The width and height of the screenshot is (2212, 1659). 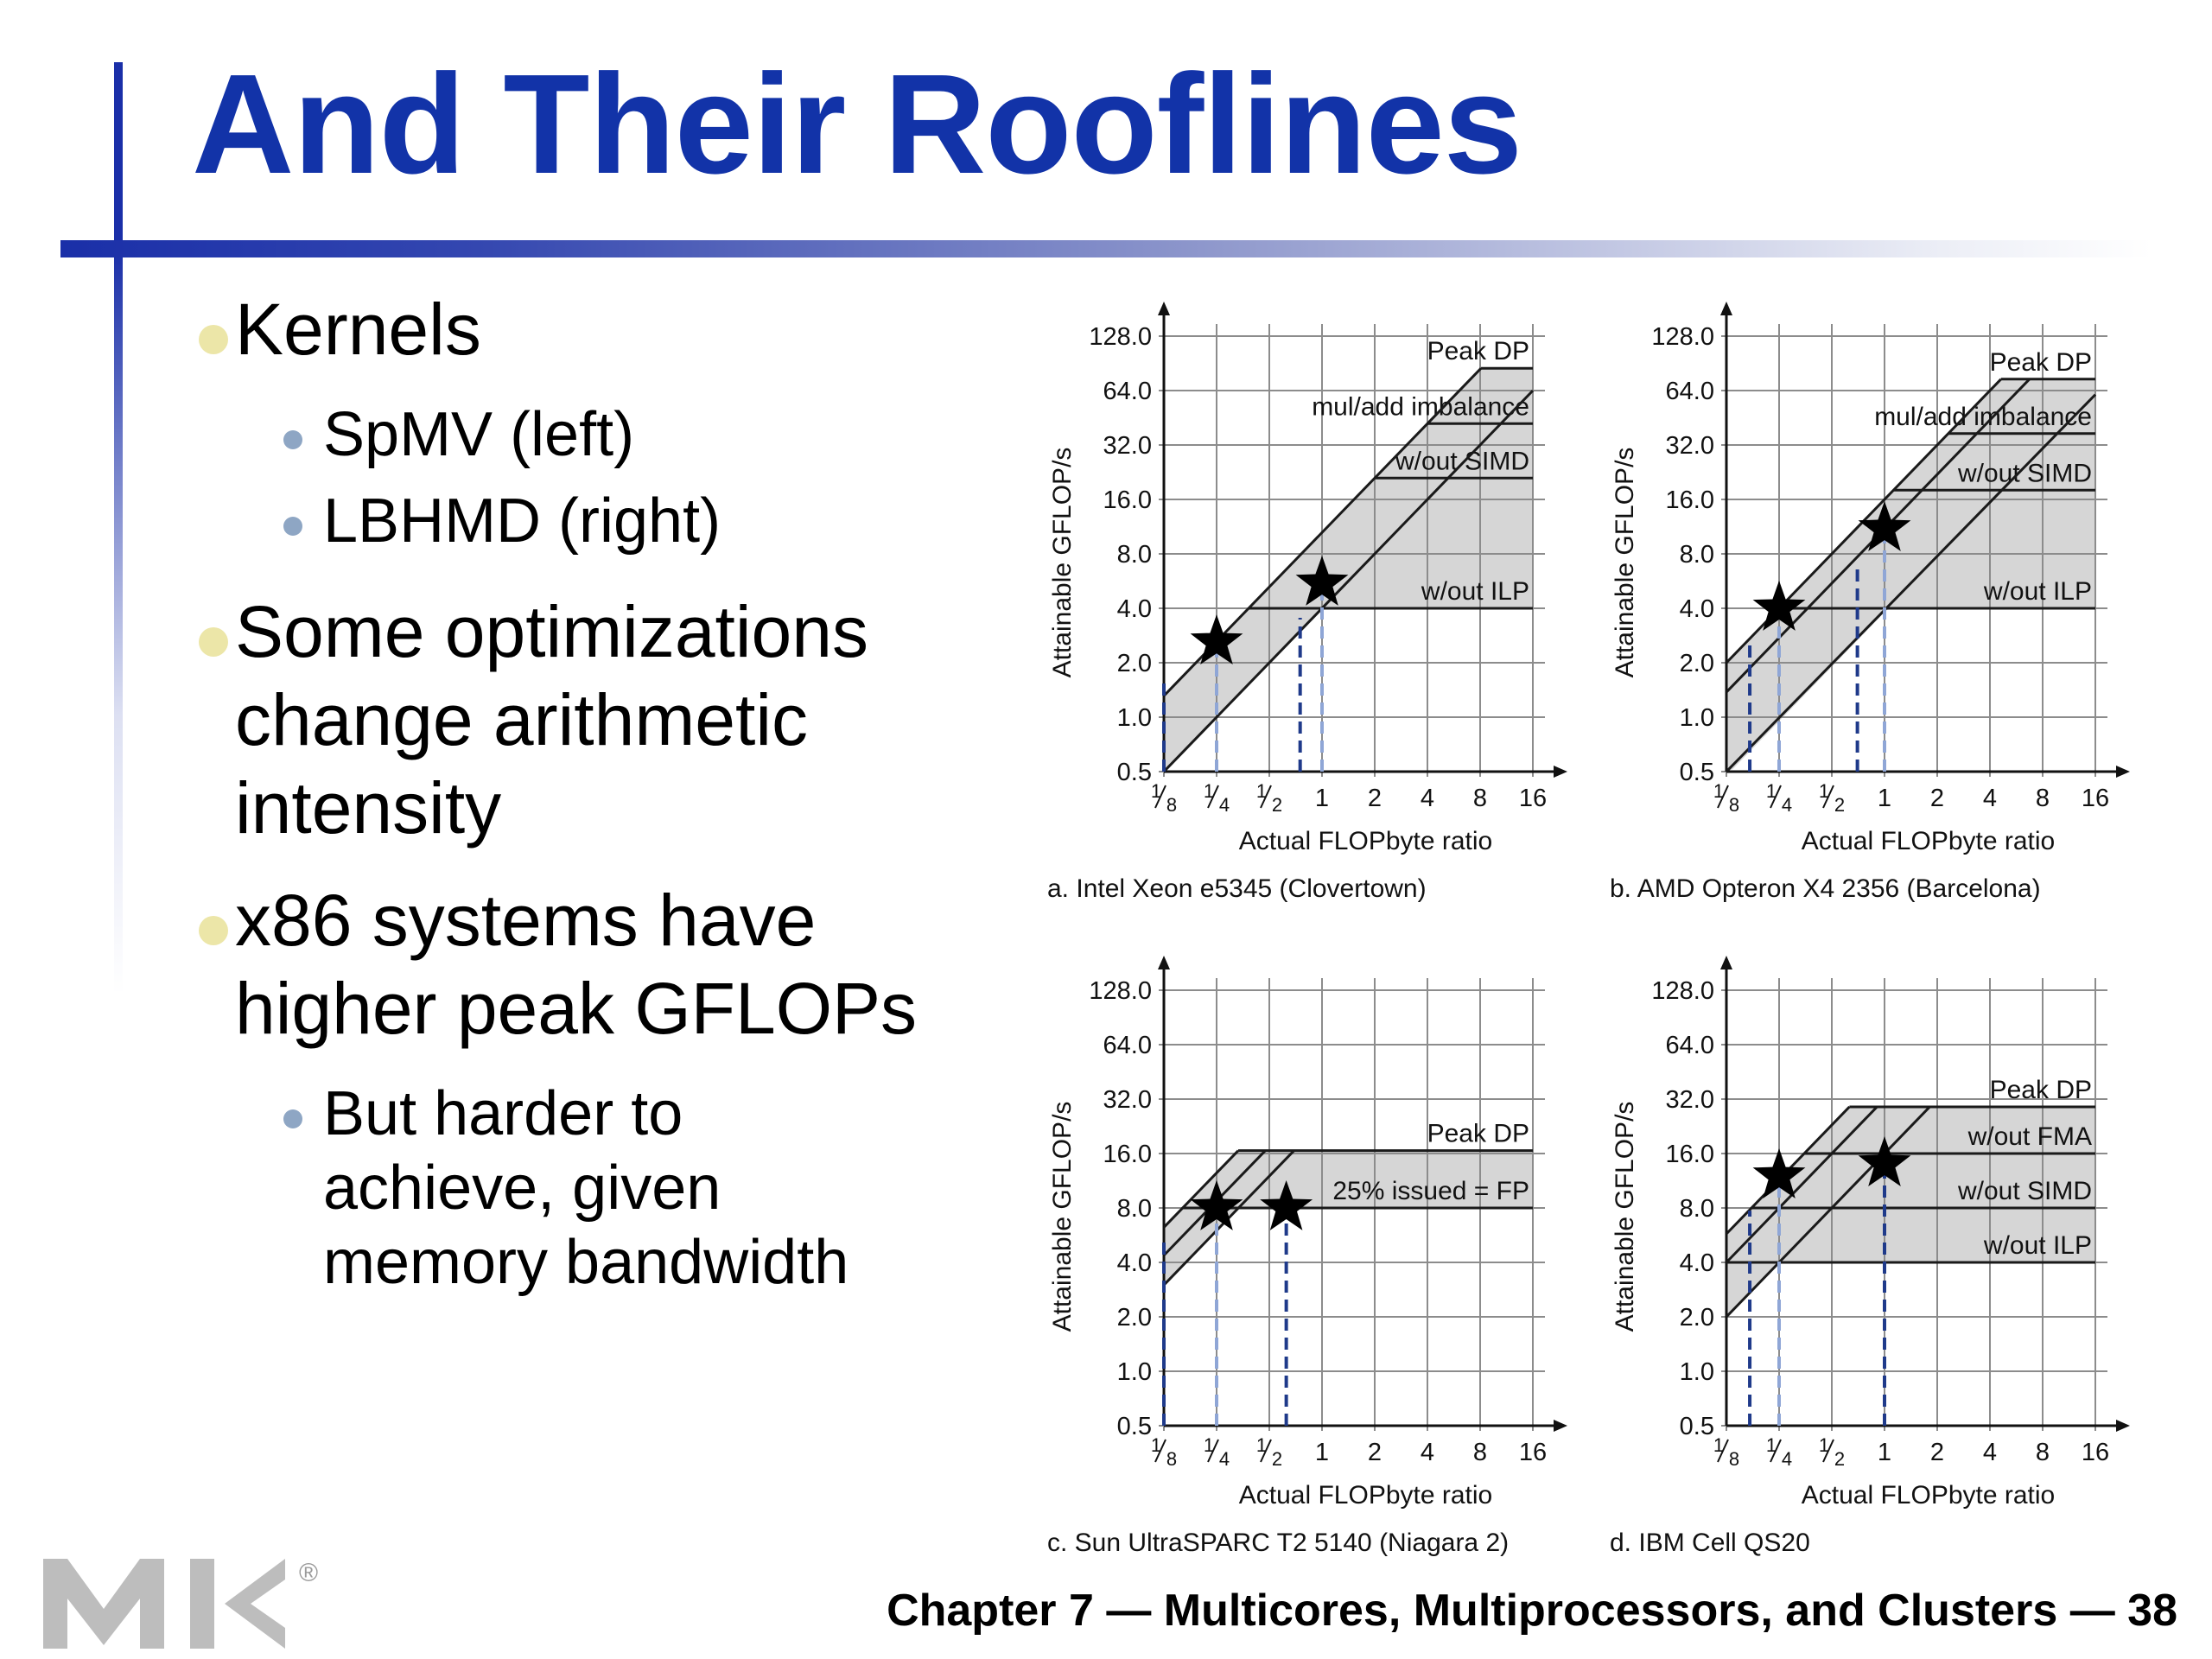 I want to click on title-accent-vertical-bar, so click(x=118, y=528).